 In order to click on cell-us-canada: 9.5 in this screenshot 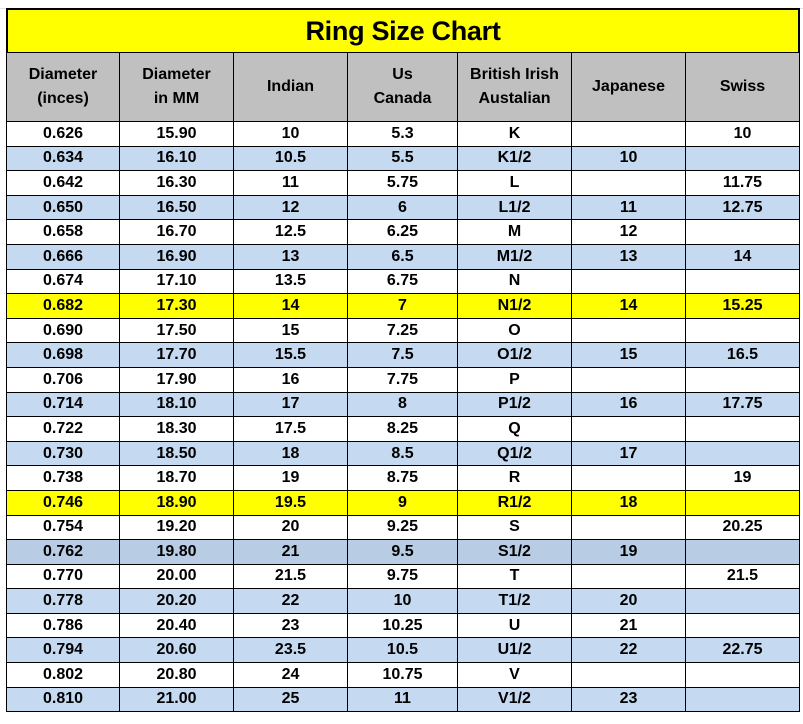, I will do `click(402, 552)`.